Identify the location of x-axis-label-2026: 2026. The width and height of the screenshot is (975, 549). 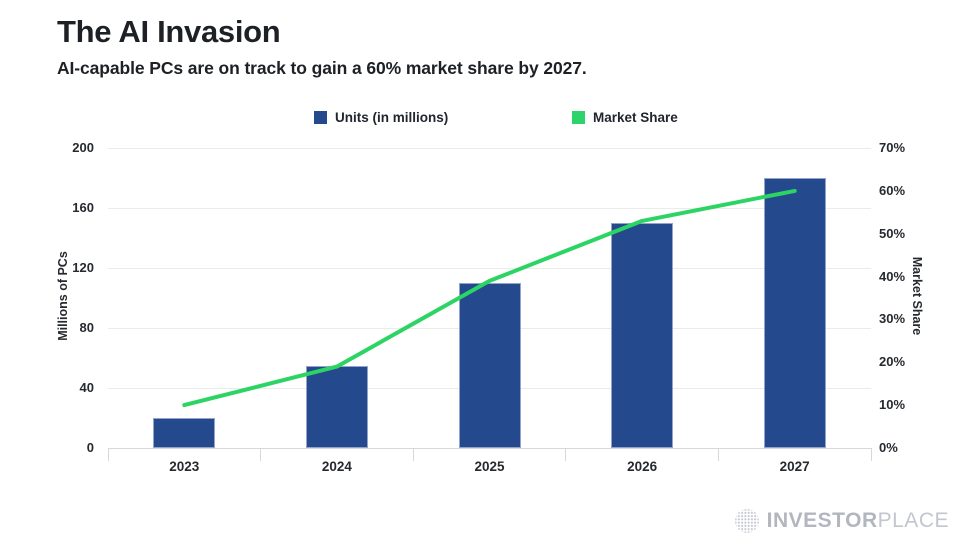
(642, 466).